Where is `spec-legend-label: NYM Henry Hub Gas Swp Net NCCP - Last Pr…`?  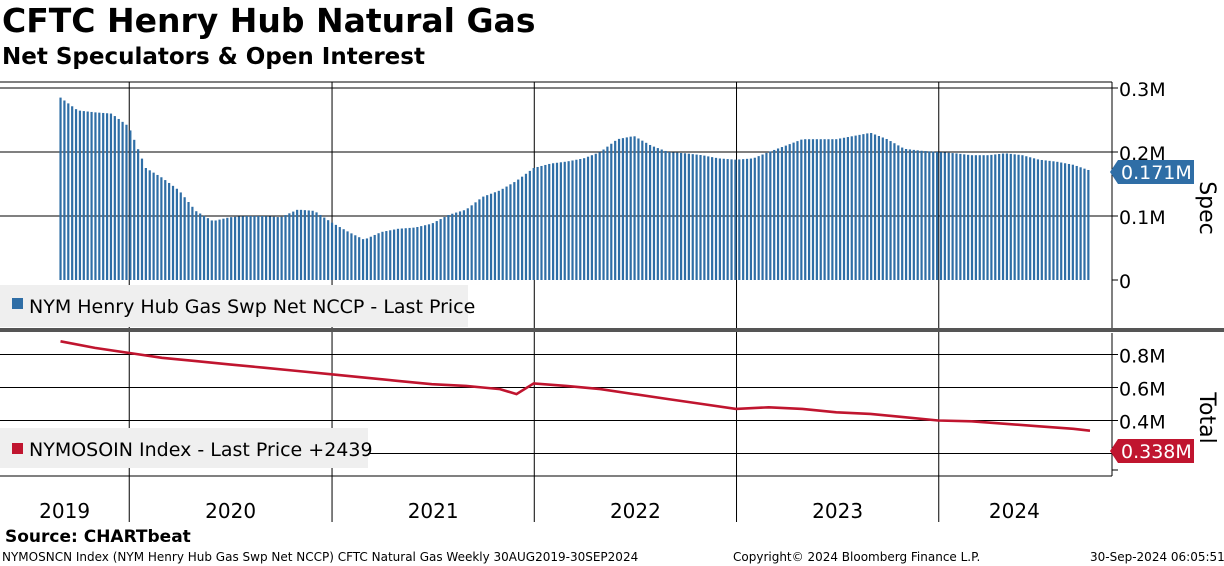 spec-legend-label: NYM Henry Hub Gas Swp Net NCCP - Last Pr… is located at coordinates (252, 307).